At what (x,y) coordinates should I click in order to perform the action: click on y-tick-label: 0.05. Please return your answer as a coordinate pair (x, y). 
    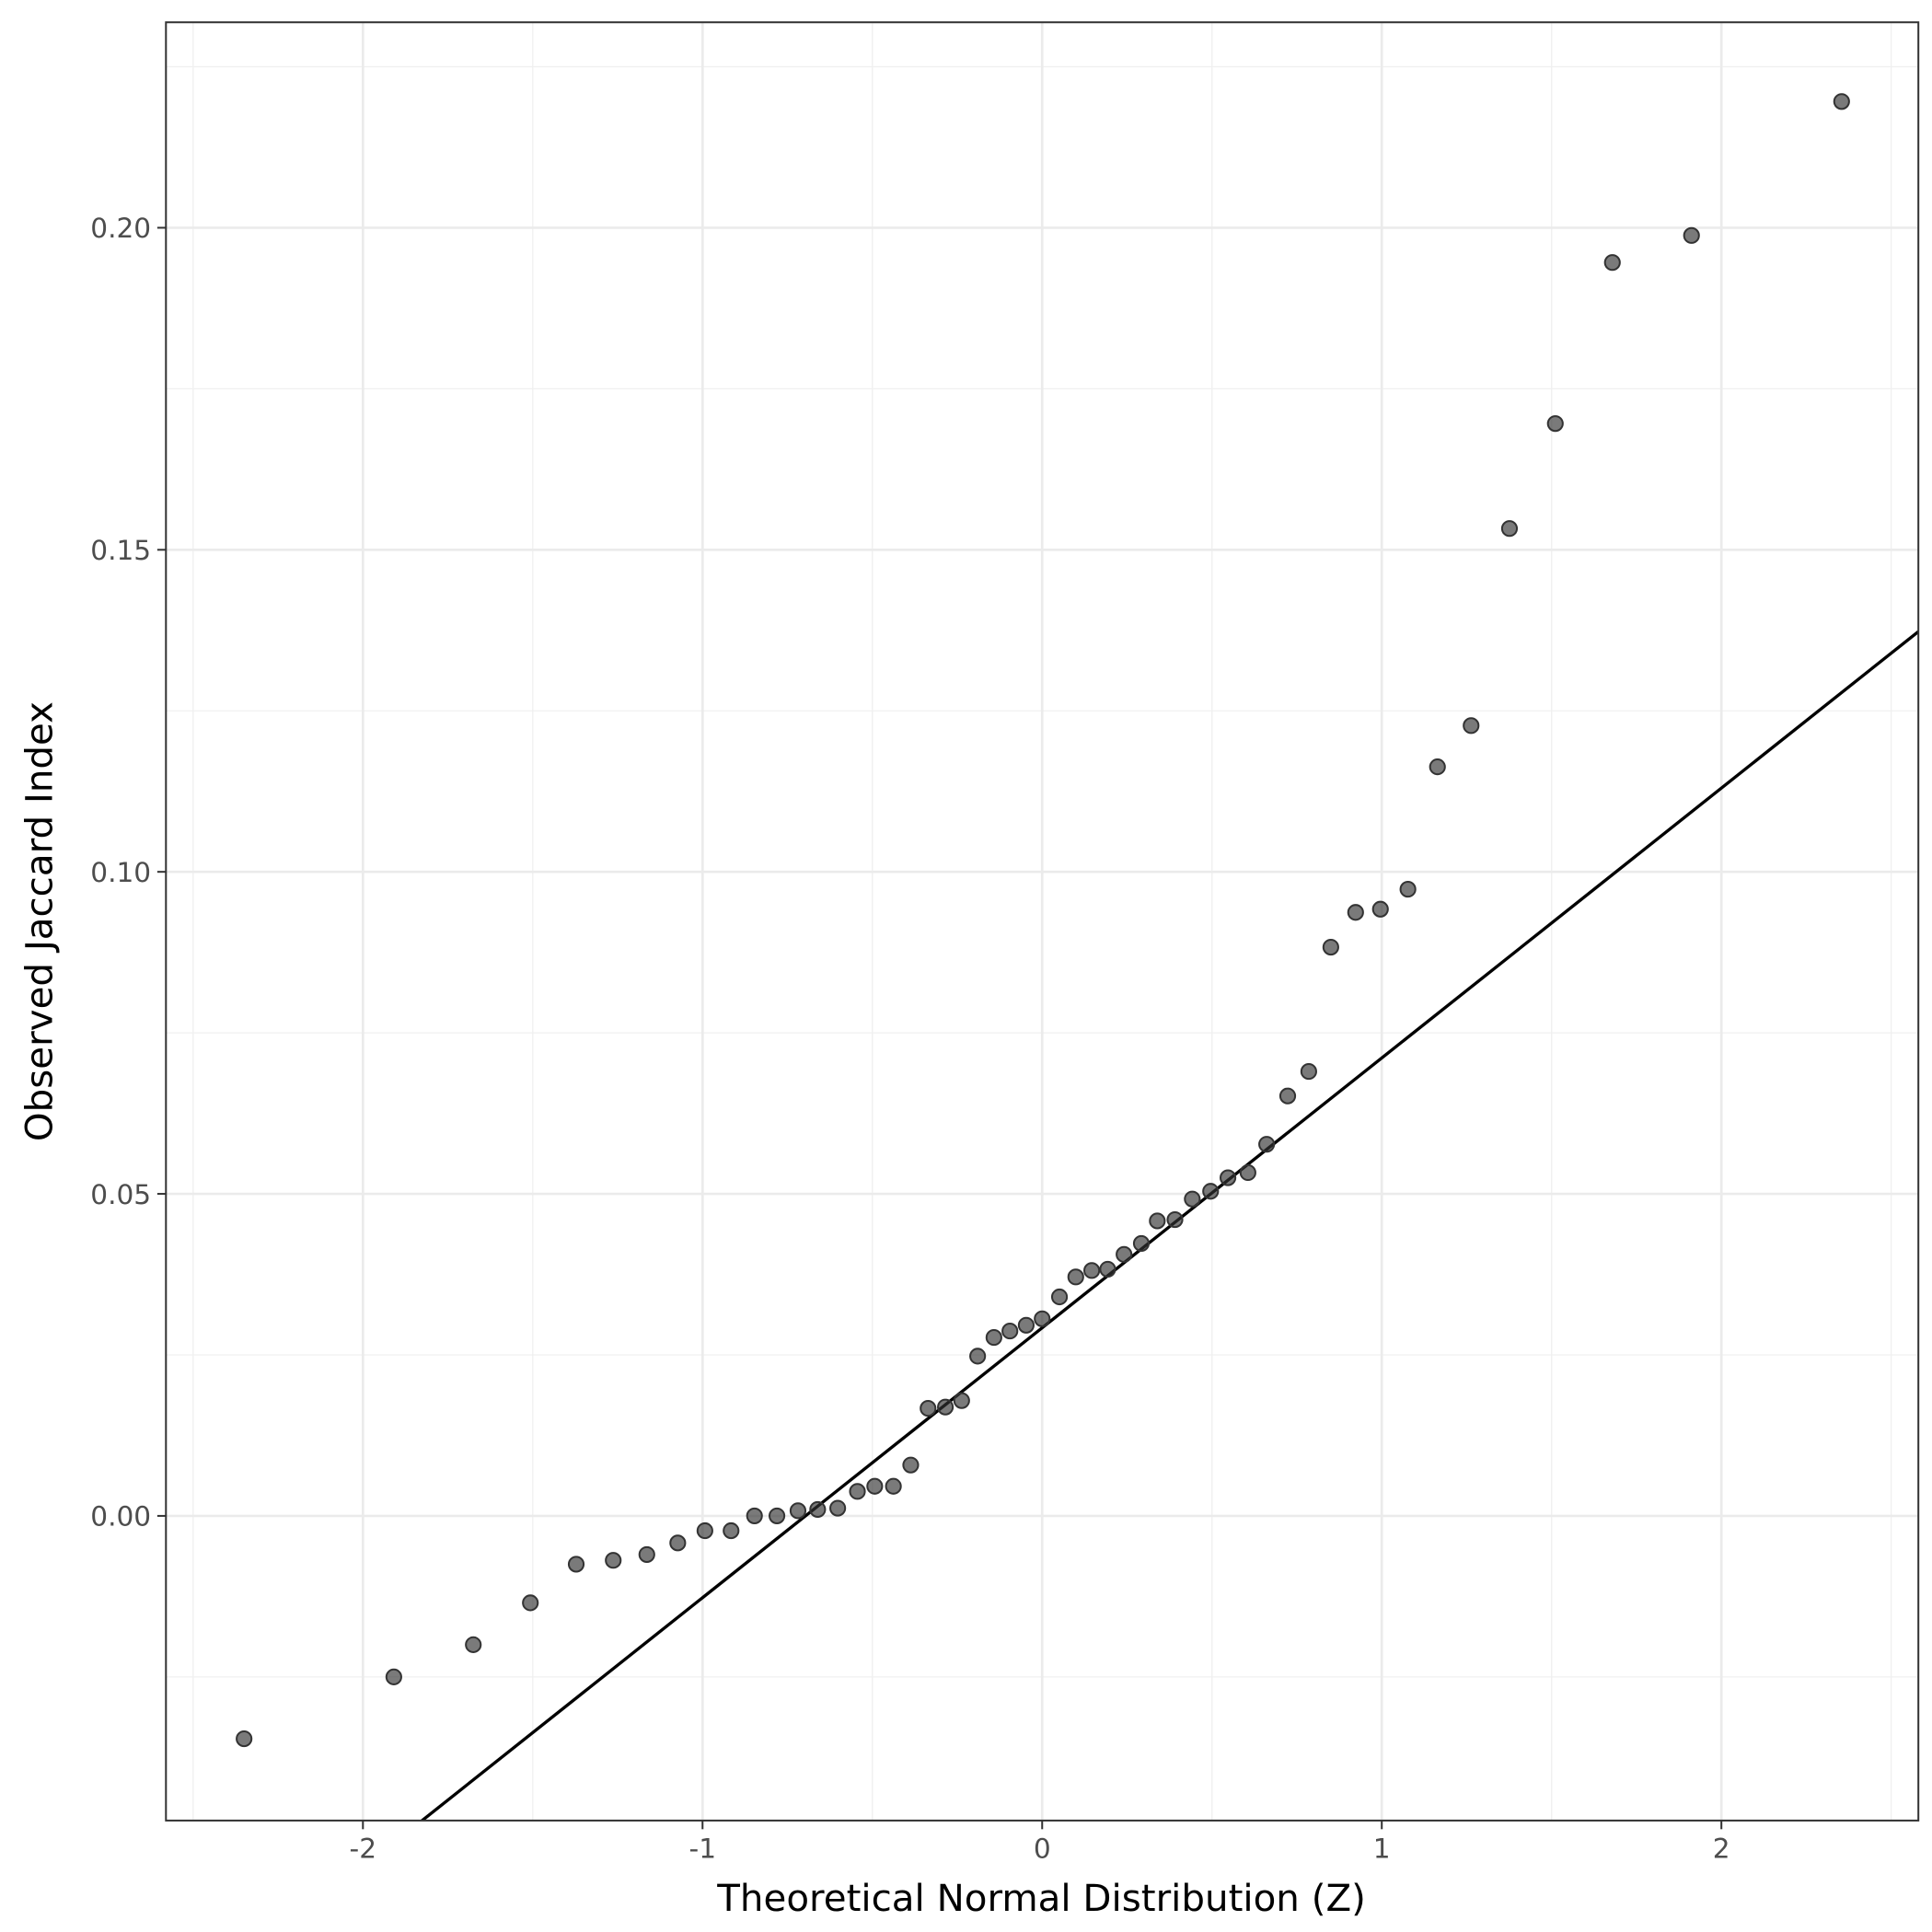
    Looking at the image, I should click on (121, 1195).